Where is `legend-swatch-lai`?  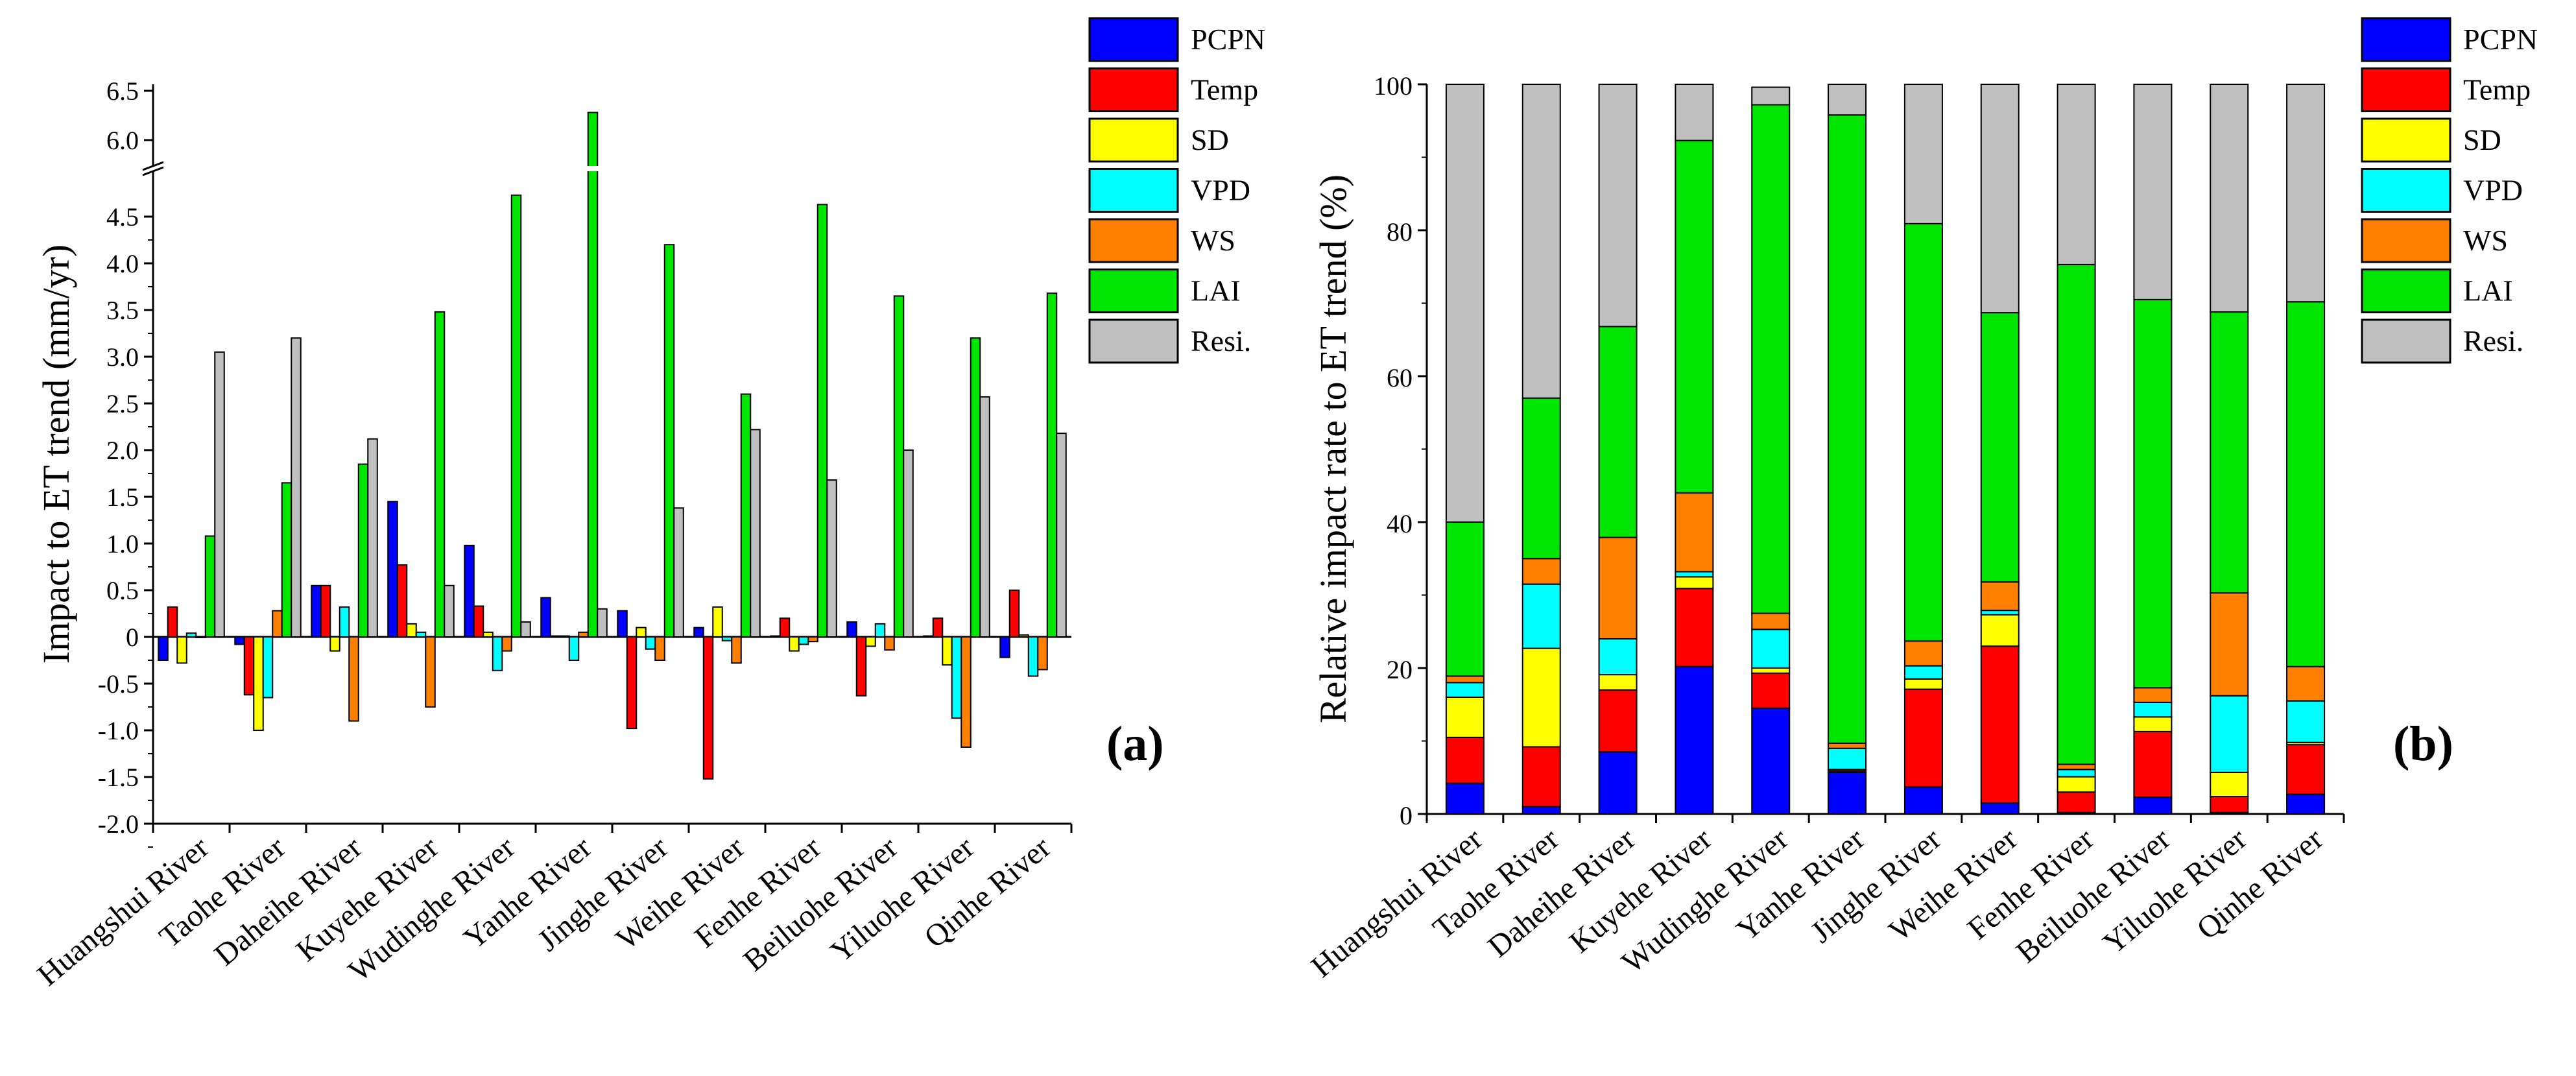
legend-swatch-lai is located at coordinates (2406, 291).